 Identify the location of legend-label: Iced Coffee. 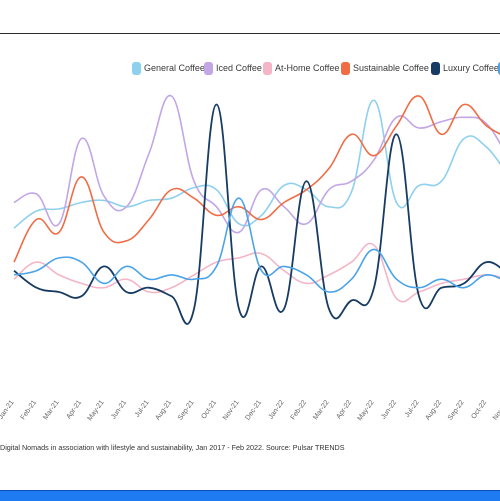
(239, 68).